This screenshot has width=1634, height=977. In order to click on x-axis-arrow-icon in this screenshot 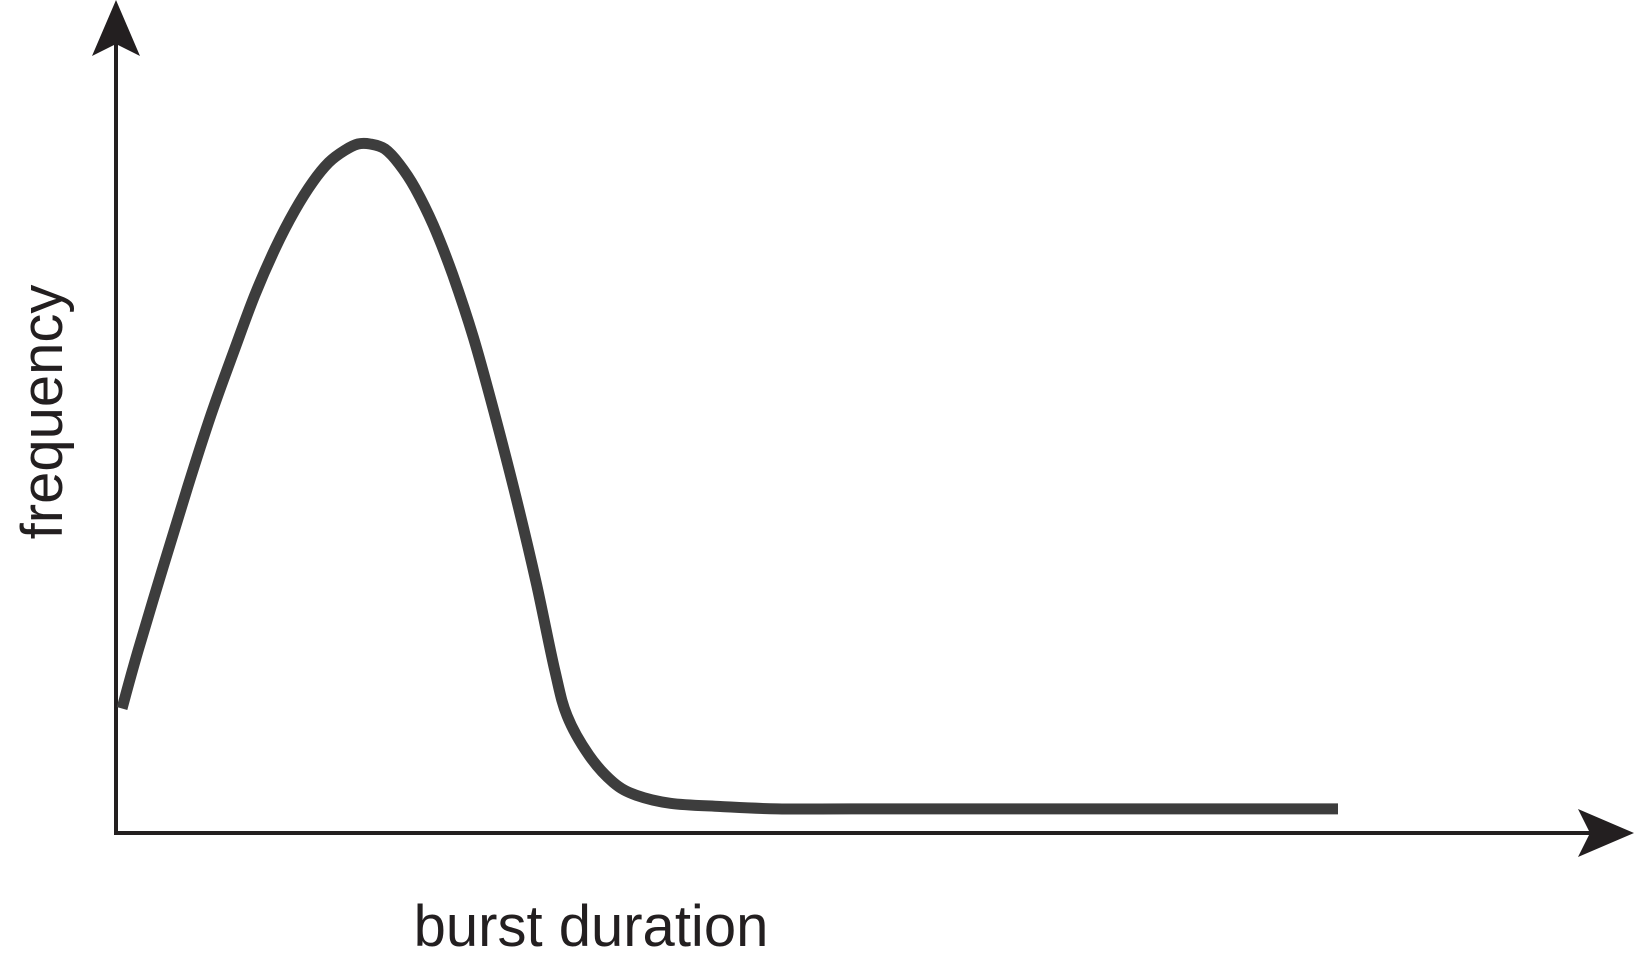, I will do `click(1606, 833)`.